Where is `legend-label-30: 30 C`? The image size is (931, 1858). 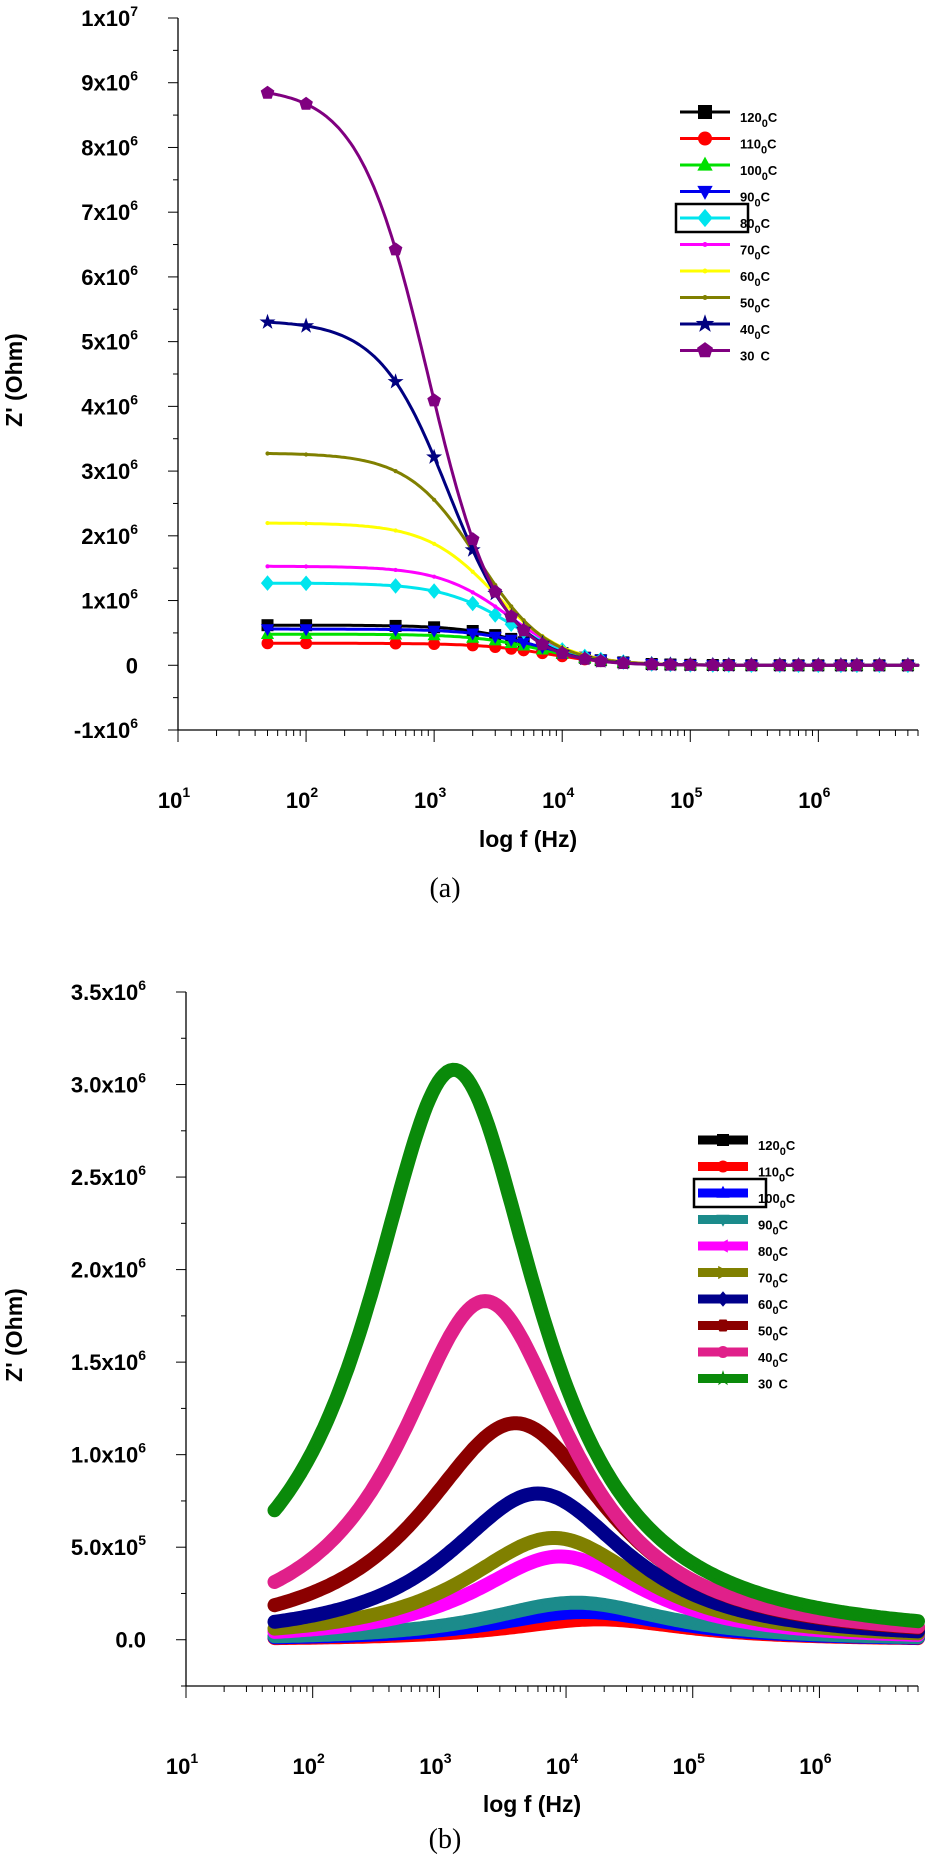
legend-label-30: 30 C is located at coordinates (755, 356).